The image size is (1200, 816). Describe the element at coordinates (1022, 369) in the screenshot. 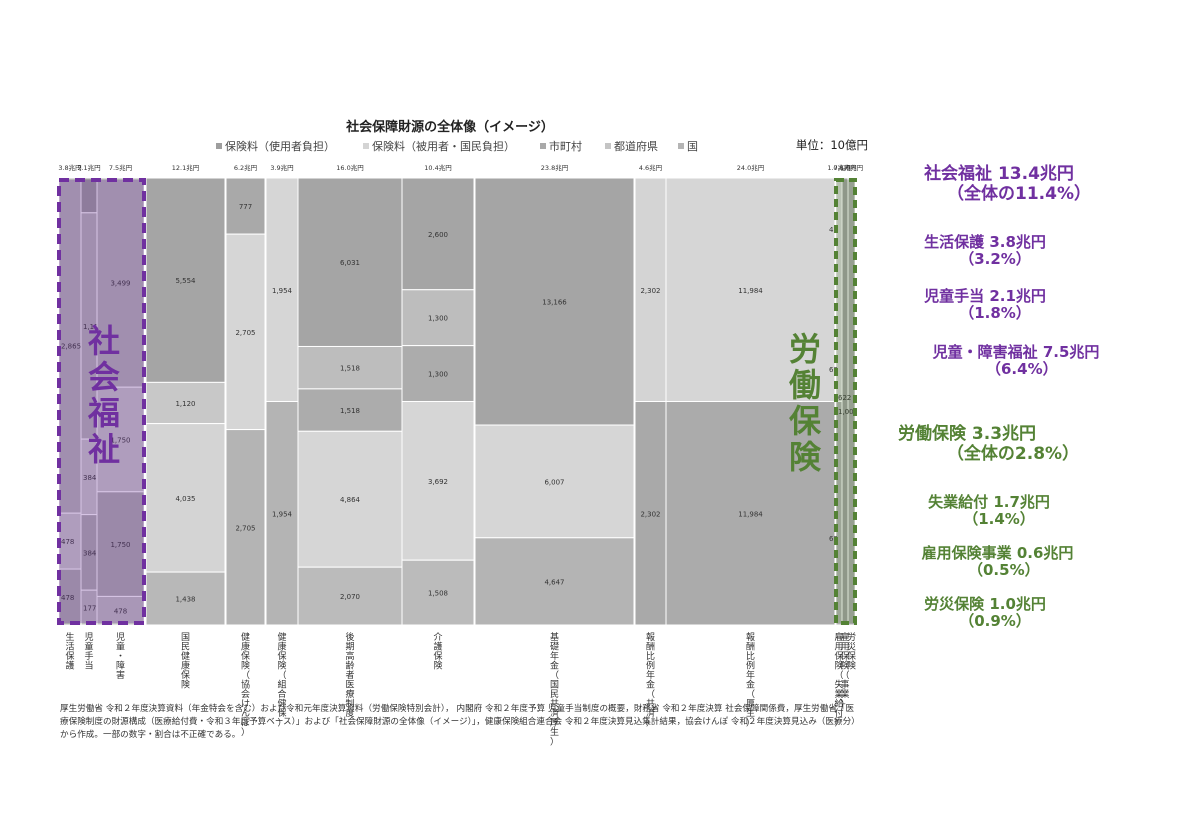

I see `side-child-disability-line2: （6.4%）` at that location.